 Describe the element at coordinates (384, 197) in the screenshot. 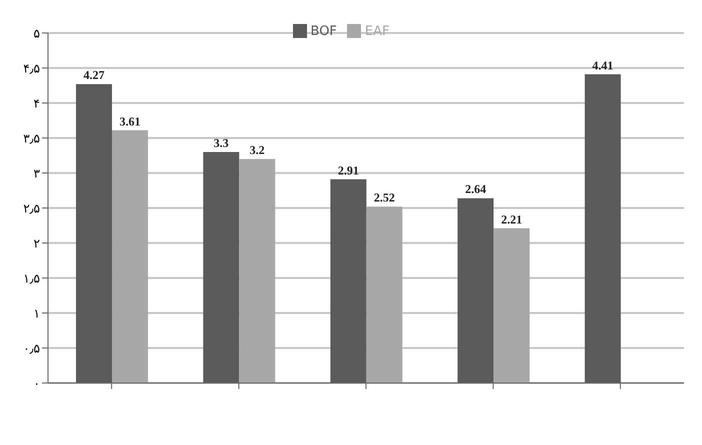

I see `data-label: 2.52` at that location.